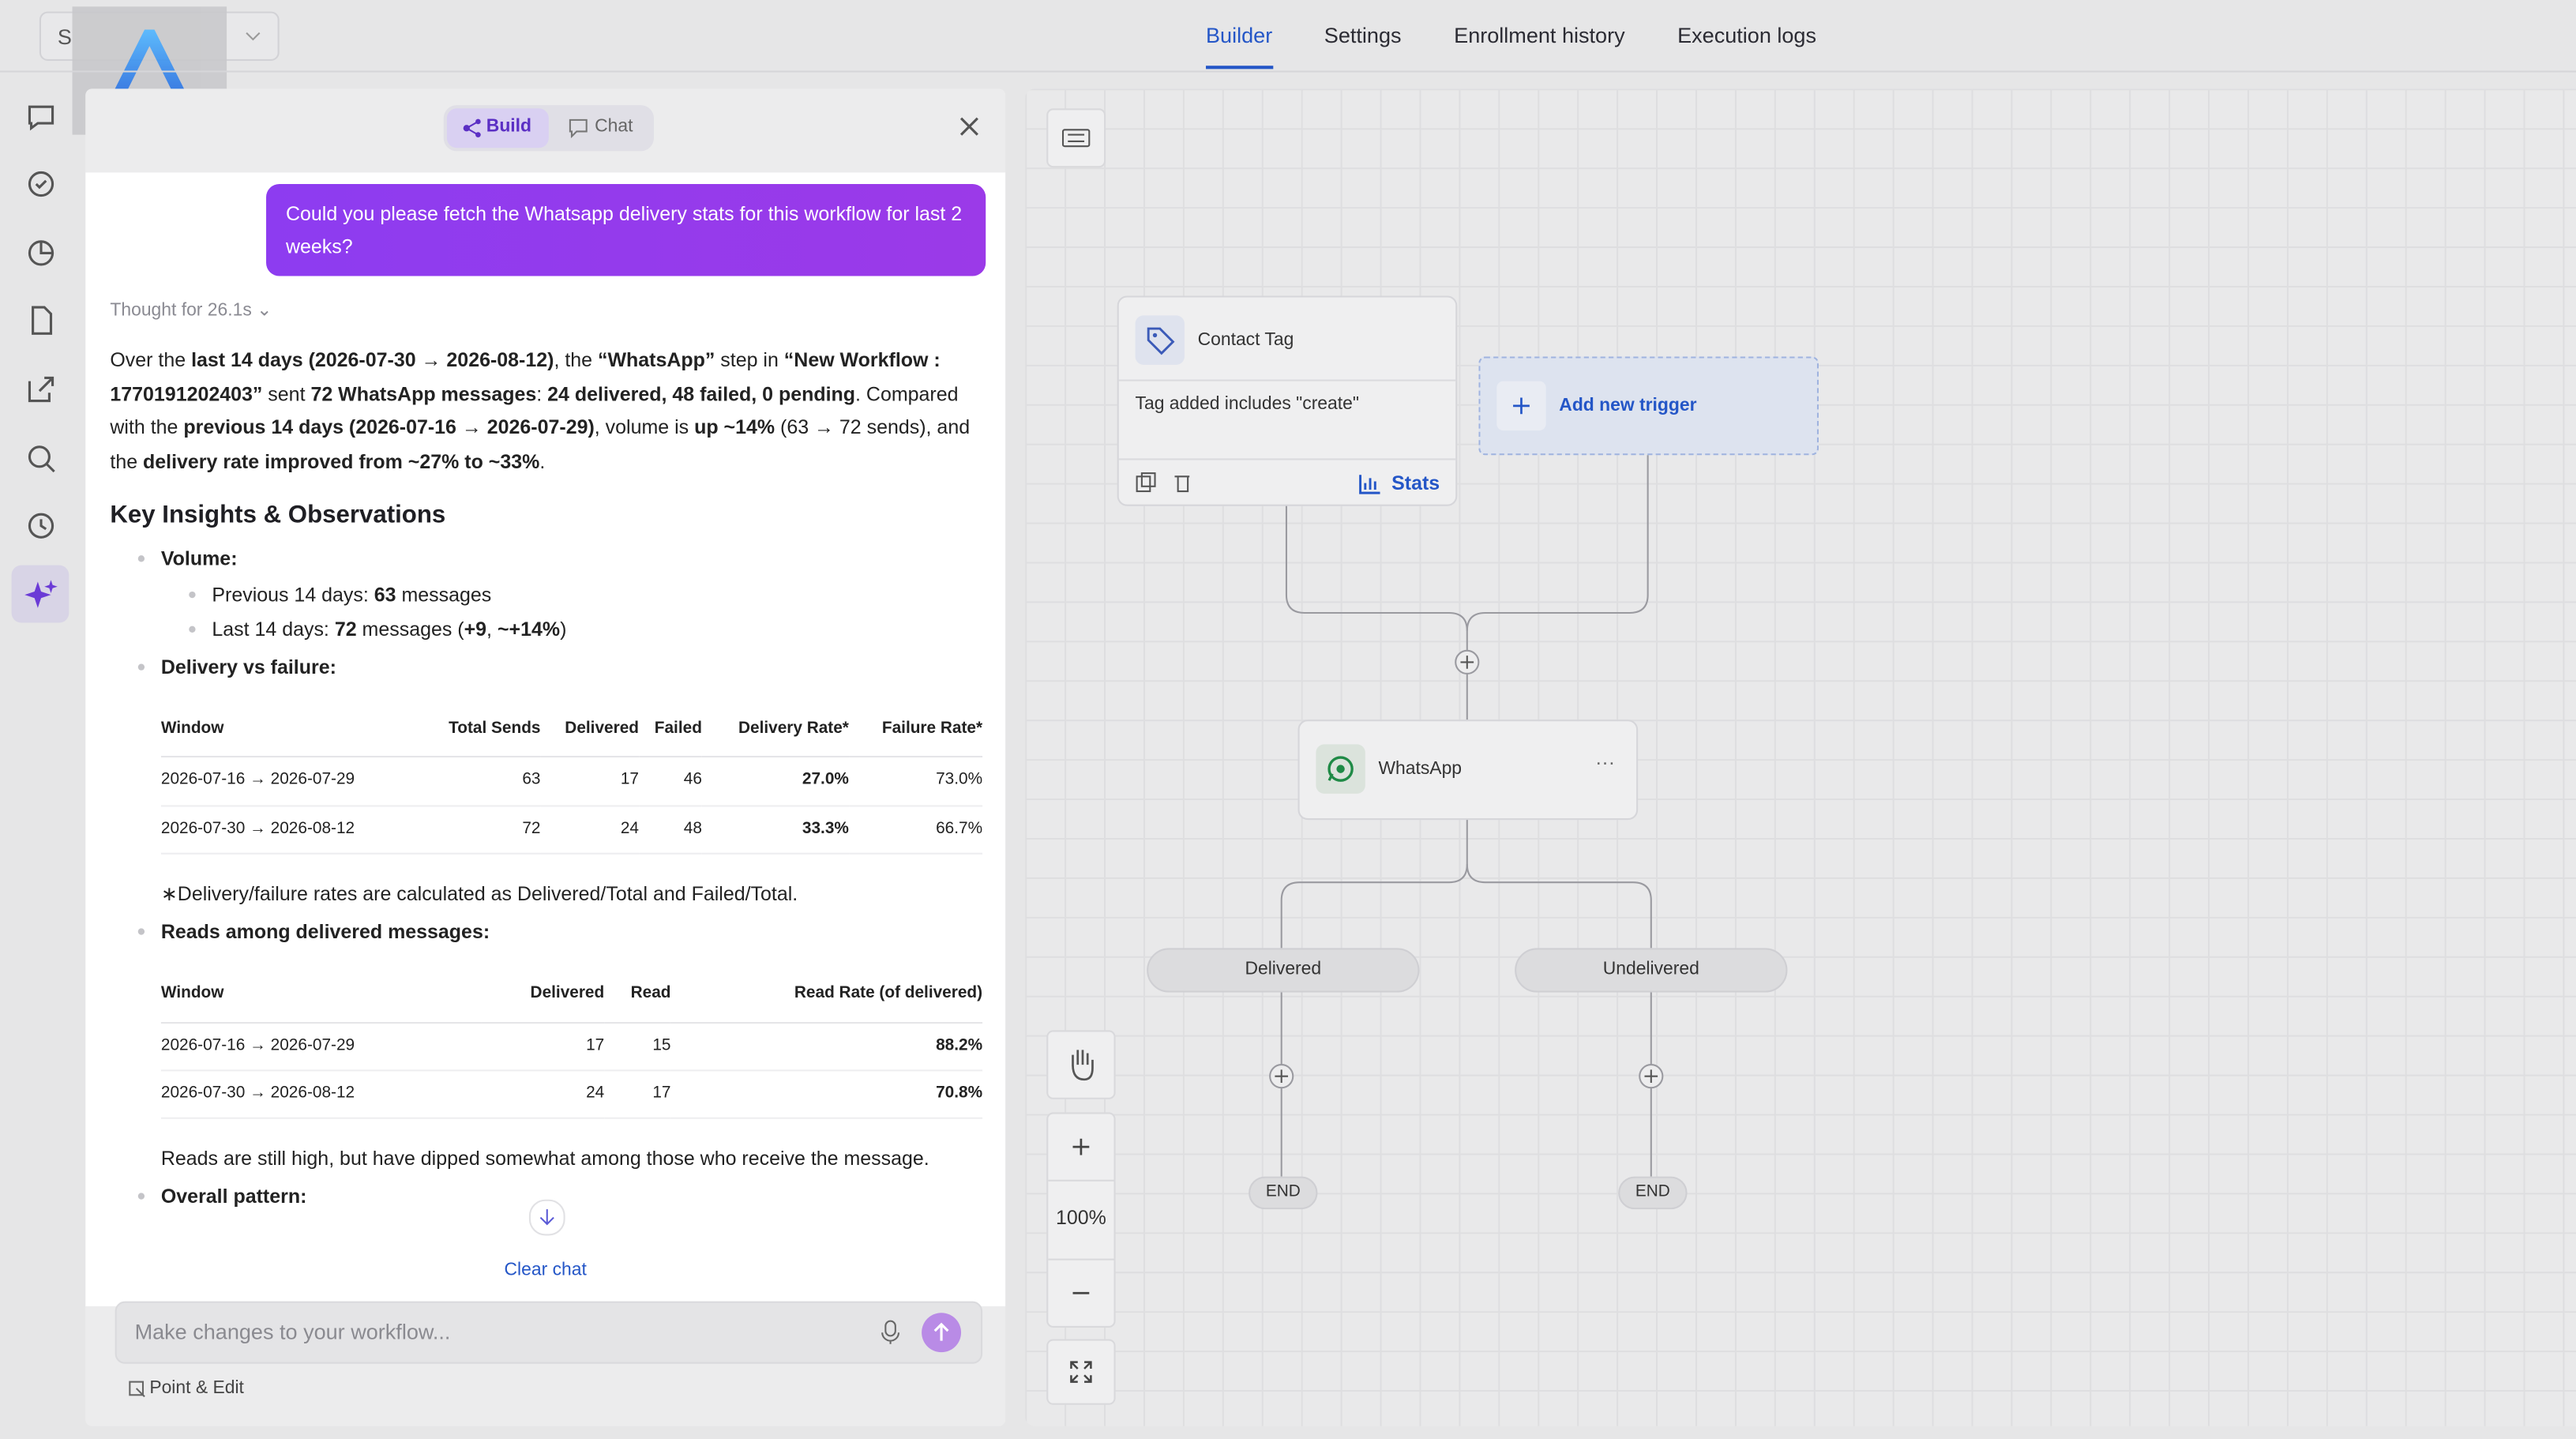 This screenshot has width=2576, height=1439. What do you see at coordinates (1468, 770) in the screenshot?
I see `action-node: WhatsApp ···` at bounding box center [1468, 770].